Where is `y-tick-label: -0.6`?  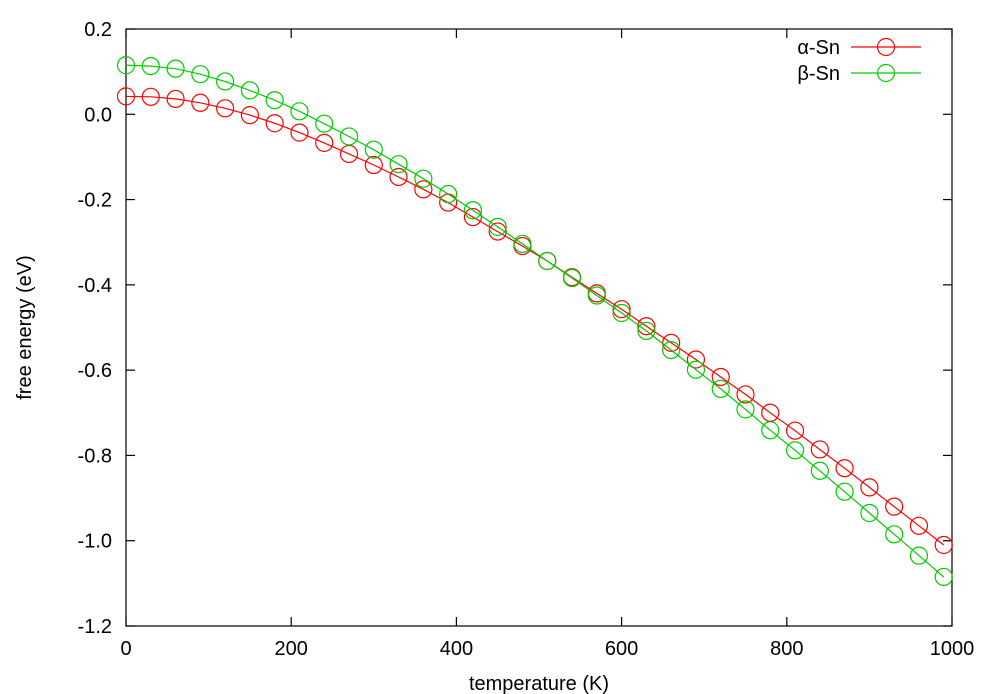
y-tick-label: -0.6 is located at coordinates (95, 371).